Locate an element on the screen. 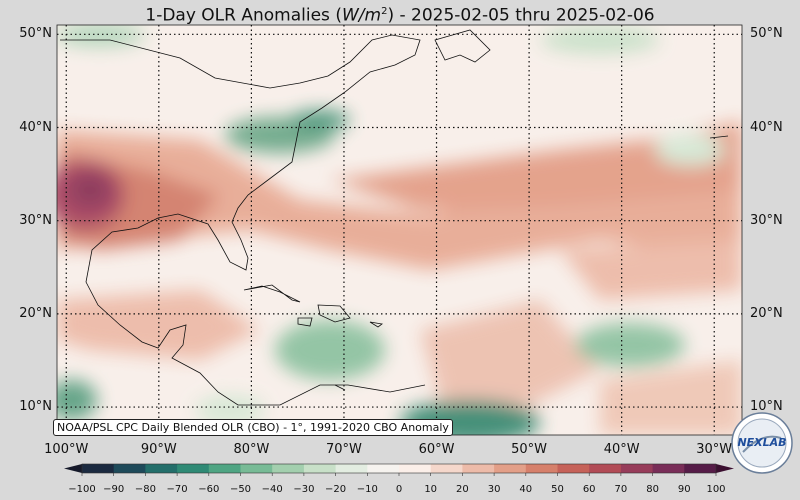 This screenshot has width=800, height=500. colorbar-tick-label: 80 is located at coordinates (652, 489).